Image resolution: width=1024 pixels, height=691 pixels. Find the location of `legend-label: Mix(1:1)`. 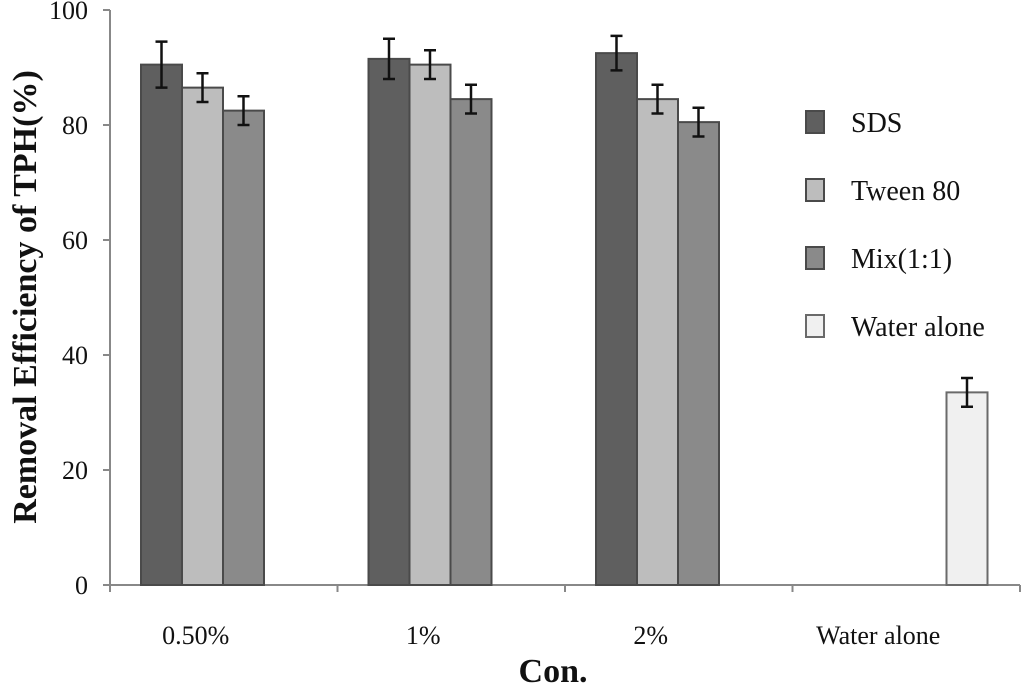

legend-label: Mix(1:1) is located at coordinates (901, 259).